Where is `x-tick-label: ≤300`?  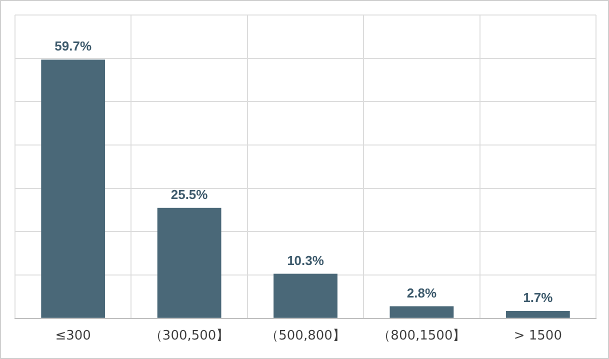 x-tick-label: ≤300 is located at coordinates (73, 336).